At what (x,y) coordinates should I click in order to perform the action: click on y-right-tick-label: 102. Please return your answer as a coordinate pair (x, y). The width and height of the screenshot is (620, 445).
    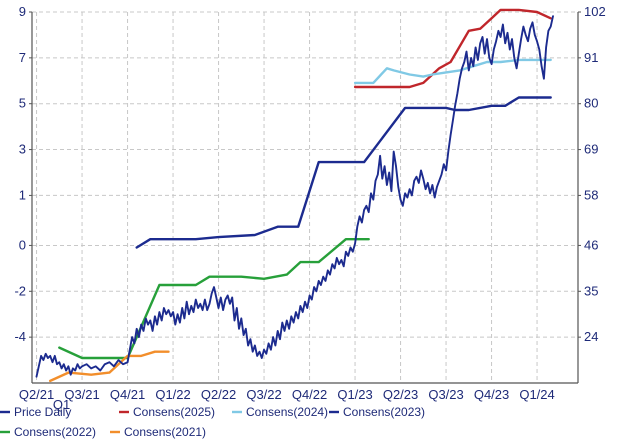
    Looking at the image, I should click on (595, 11).